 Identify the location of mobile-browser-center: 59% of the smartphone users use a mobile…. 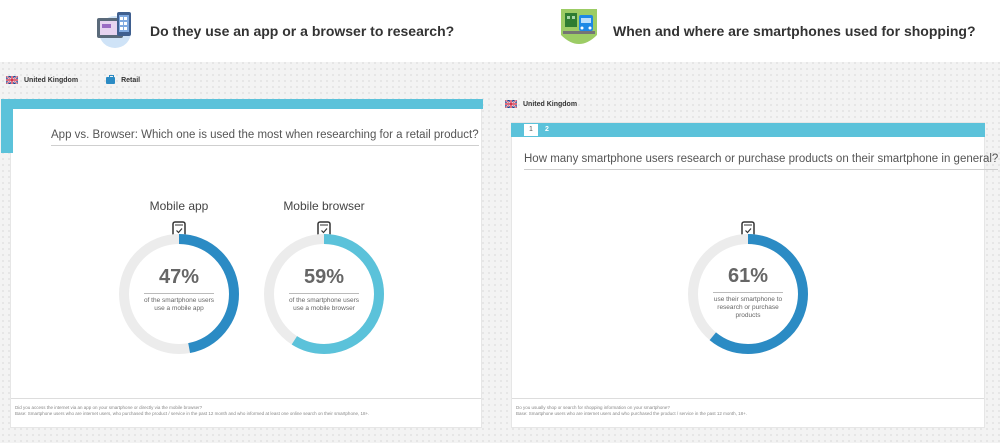
(324, 289).